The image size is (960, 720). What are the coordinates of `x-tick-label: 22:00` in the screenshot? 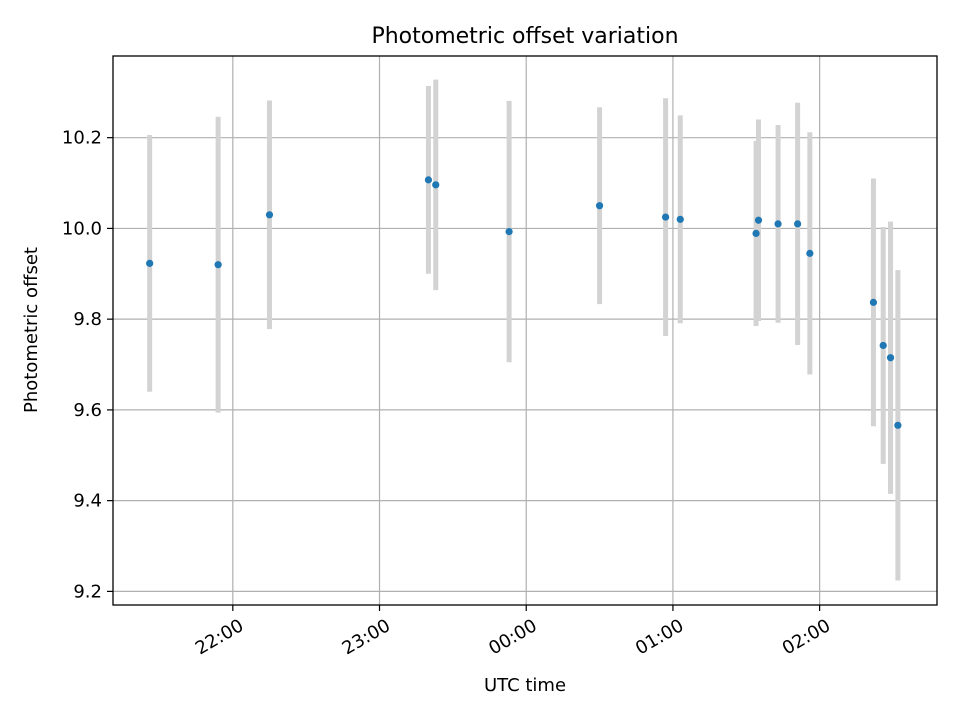 It's located at (219, 637).